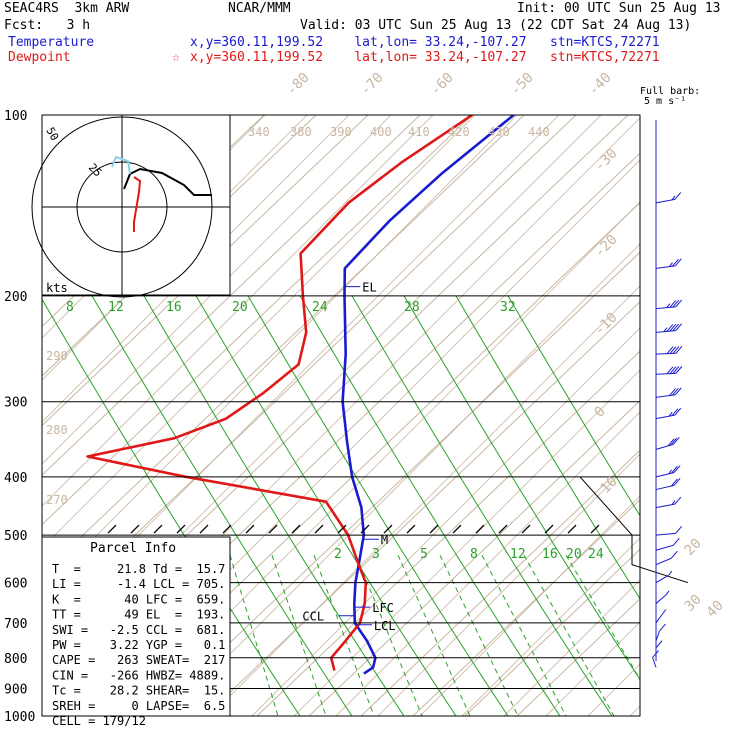 The height and width of the screenshot is (740, 740). I want to click on parcel-info-row: SWI = -2.5 CCL = 681., so click(138, 630).